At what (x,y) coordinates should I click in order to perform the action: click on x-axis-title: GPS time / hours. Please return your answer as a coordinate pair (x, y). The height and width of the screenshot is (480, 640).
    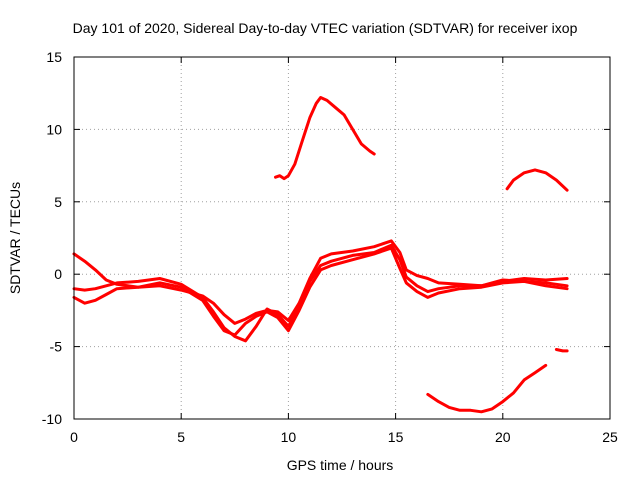
    Looking at the image, I should click on (340, 465).